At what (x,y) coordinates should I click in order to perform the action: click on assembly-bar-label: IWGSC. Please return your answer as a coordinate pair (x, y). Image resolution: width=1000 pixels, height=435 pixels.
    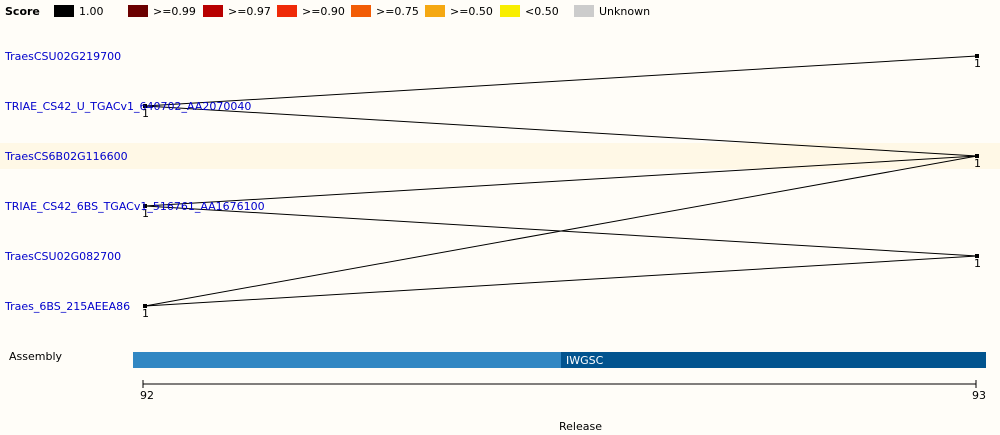
    Looking at the image, I should click on (585, 360).